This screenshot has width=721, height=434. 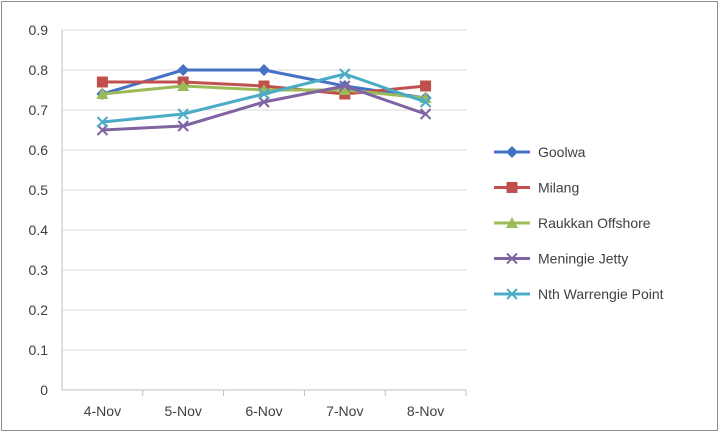 I want to click on x-tick-label: 4-Nov, so click(x=102, y=411).